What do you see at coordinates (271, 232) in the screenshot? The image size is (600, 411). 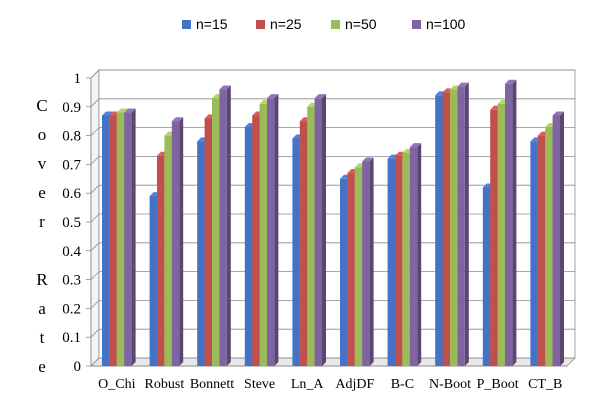 I see `bar-n=100-Steve` at bounding box center [271, 232].